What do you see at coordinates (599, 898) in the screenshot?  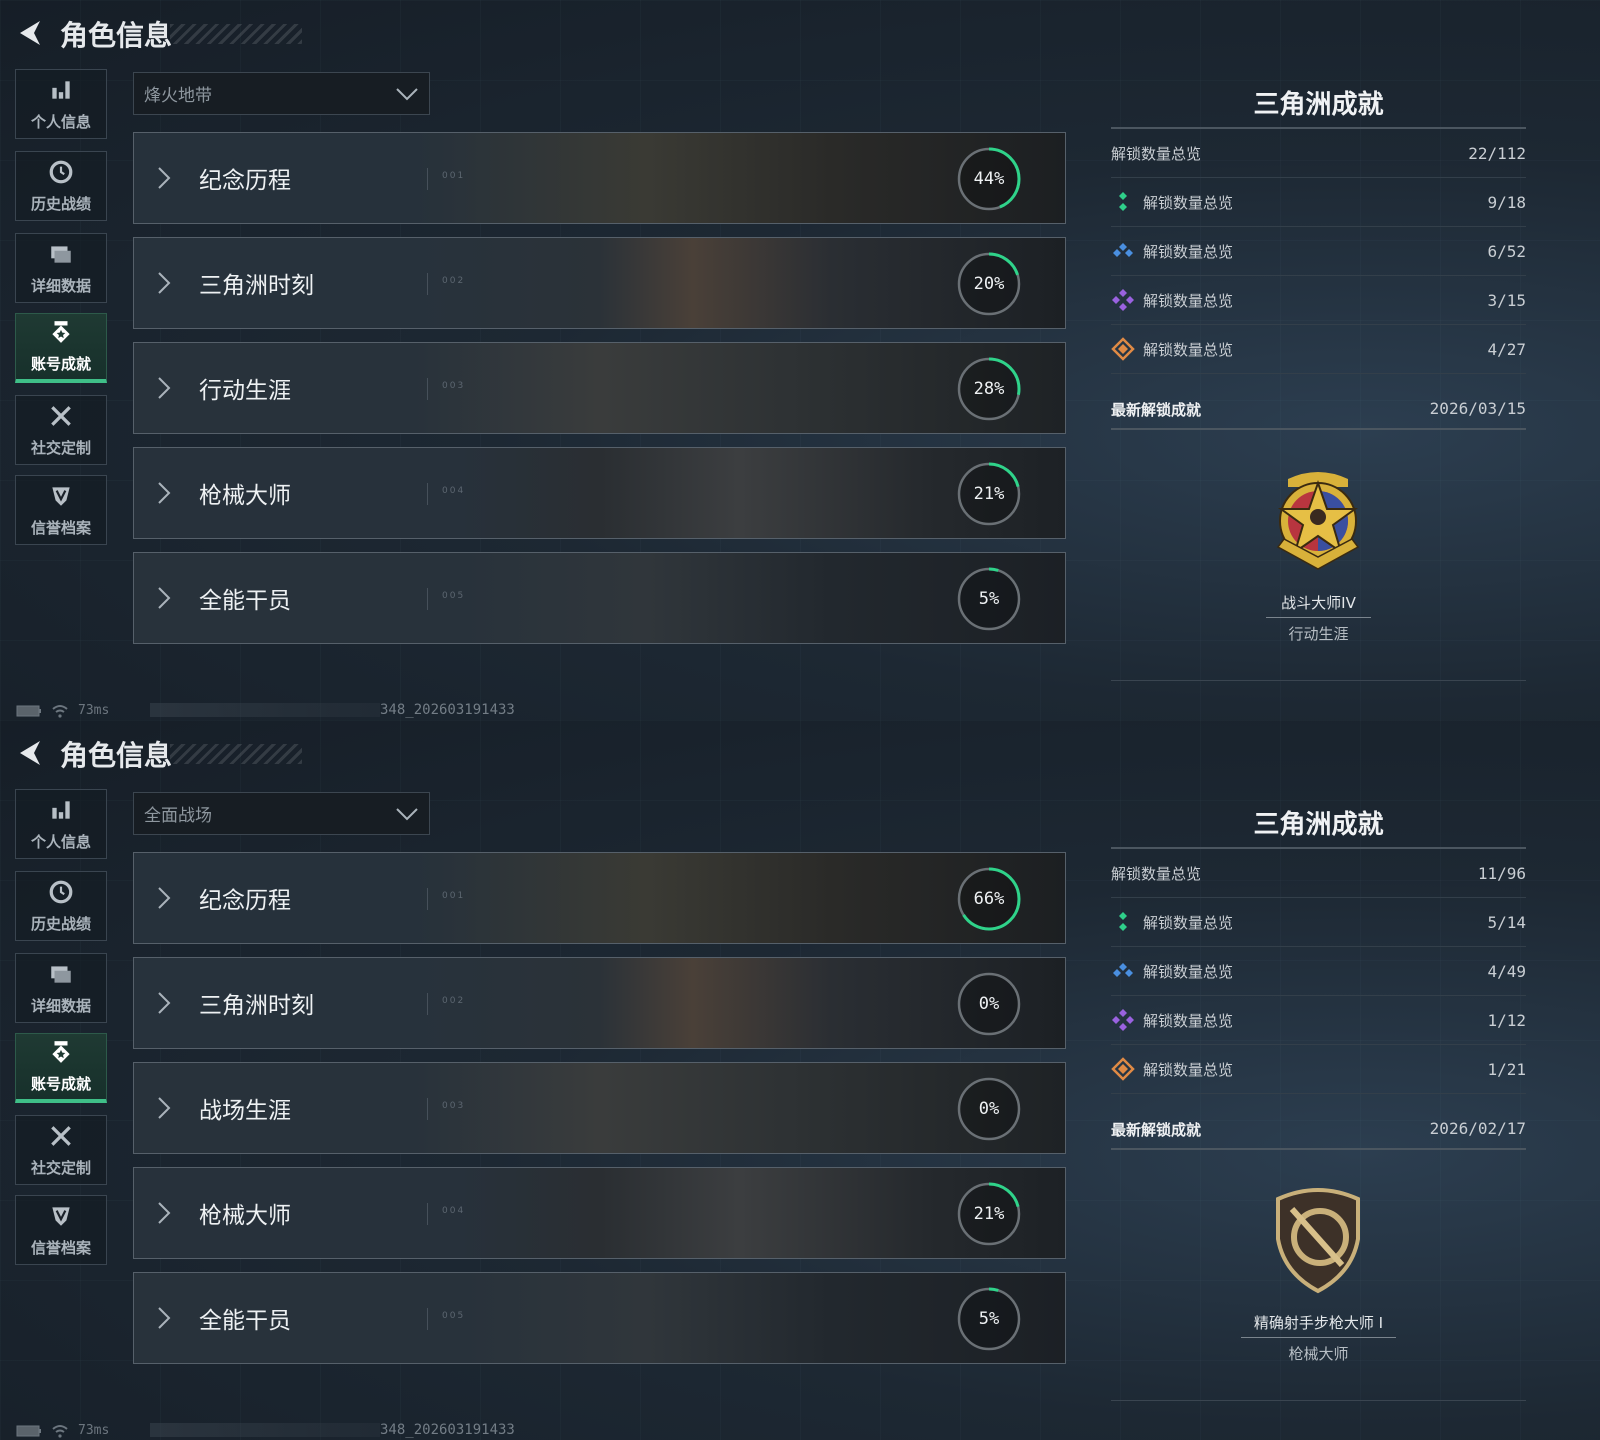 I see `achievement-category-card: 纪念历程 001 66%` at bounding box center [599, 898].